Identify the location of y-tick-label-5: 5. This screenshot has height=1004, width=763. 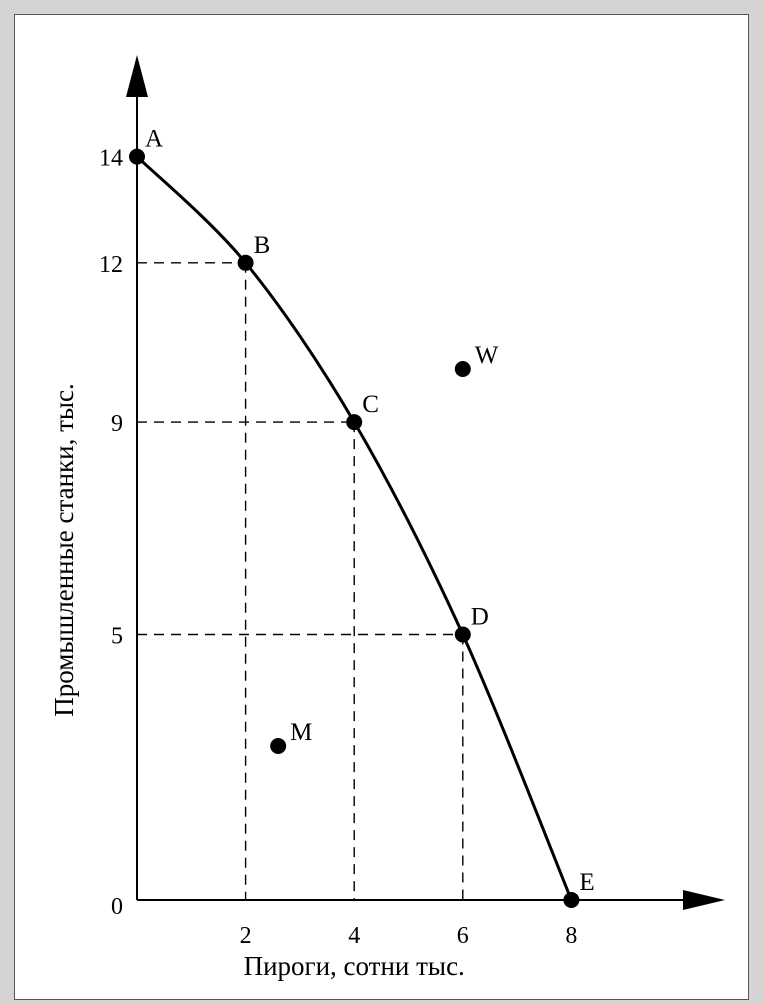
(117, 637).